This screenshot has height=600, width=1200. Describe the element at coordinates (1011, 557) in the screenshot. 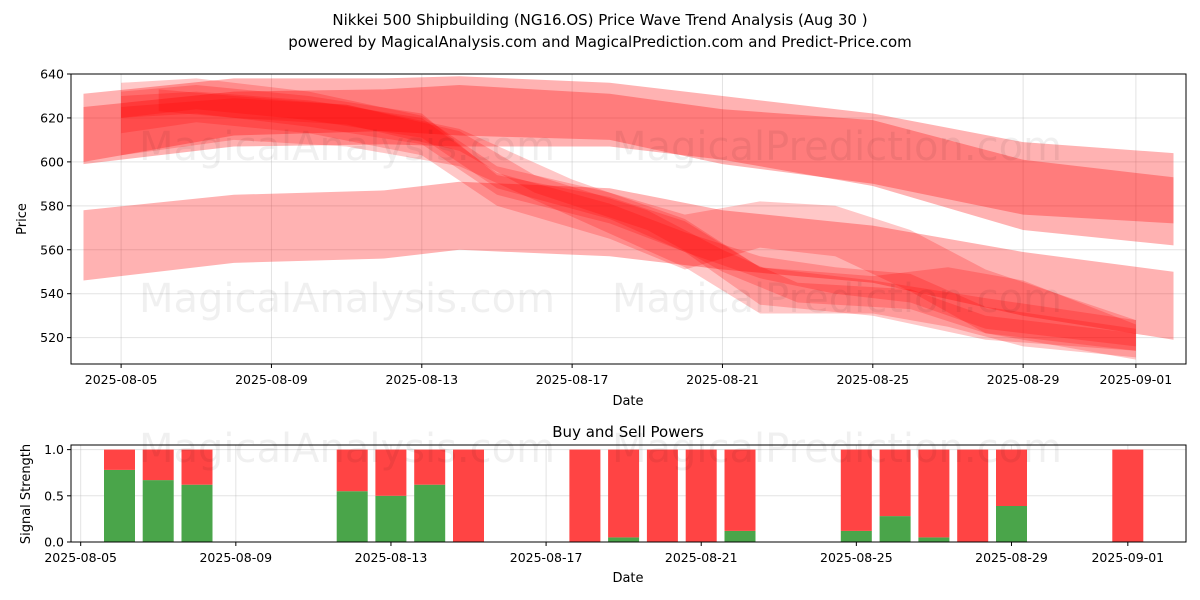

I see `powers-x-tick-label: 2025-08-29` at that location.